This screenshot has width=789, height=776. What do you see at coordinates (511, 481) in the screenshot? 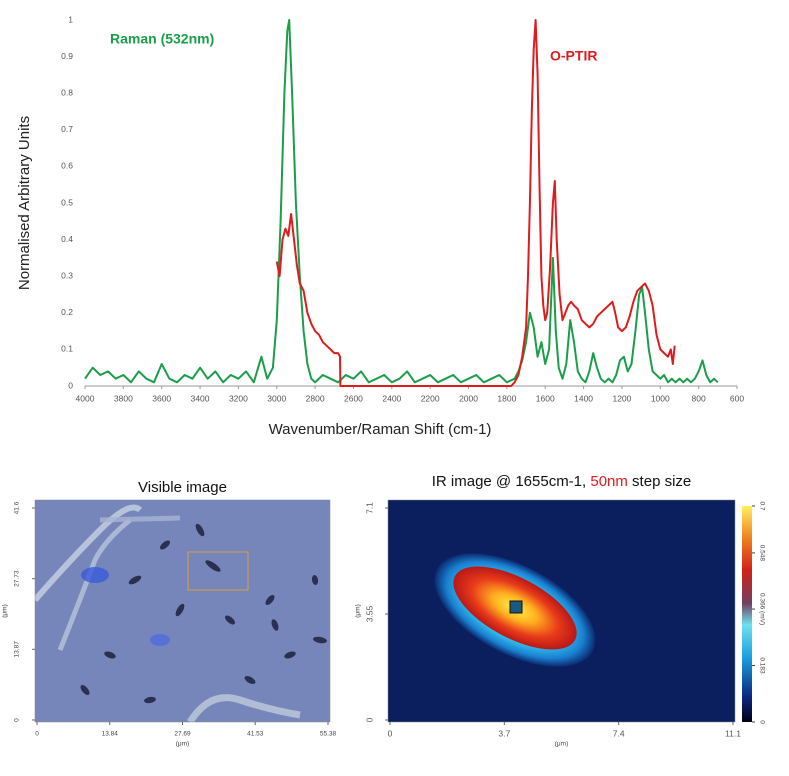
I see `title-part: IR image @ 1655cm-1,` at bounding box center [511, 481].